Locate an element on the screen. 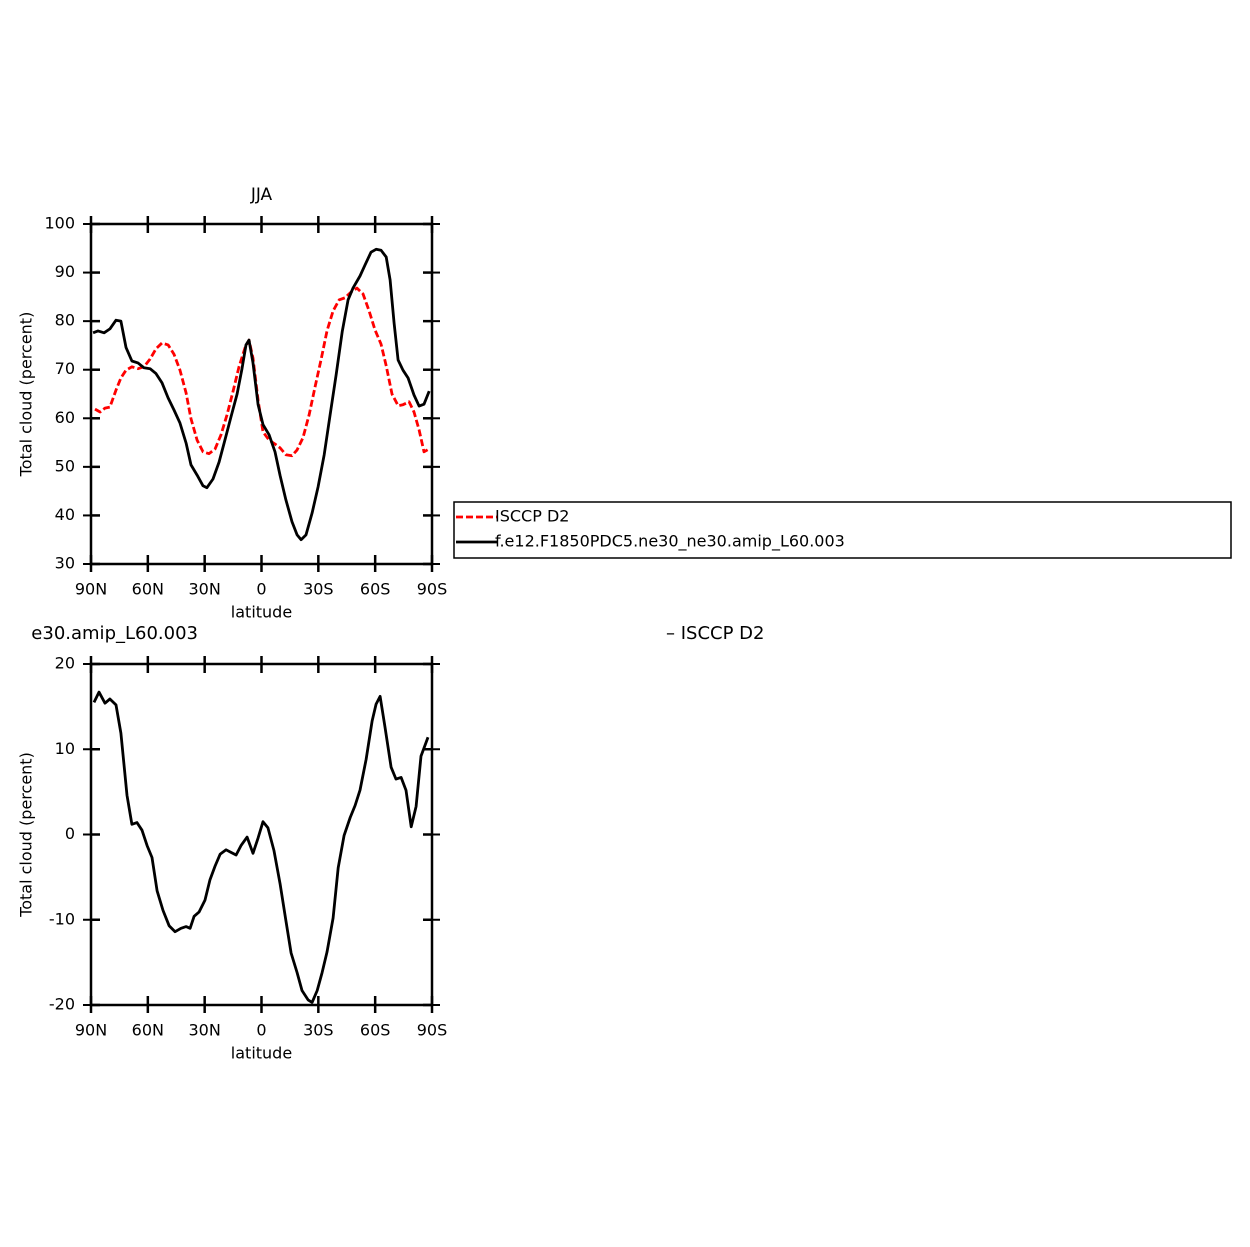 Image resolution: width=1250 pixels, height=1247 pixels. y-tick-label: 10 is located at coordinates (65, 748).